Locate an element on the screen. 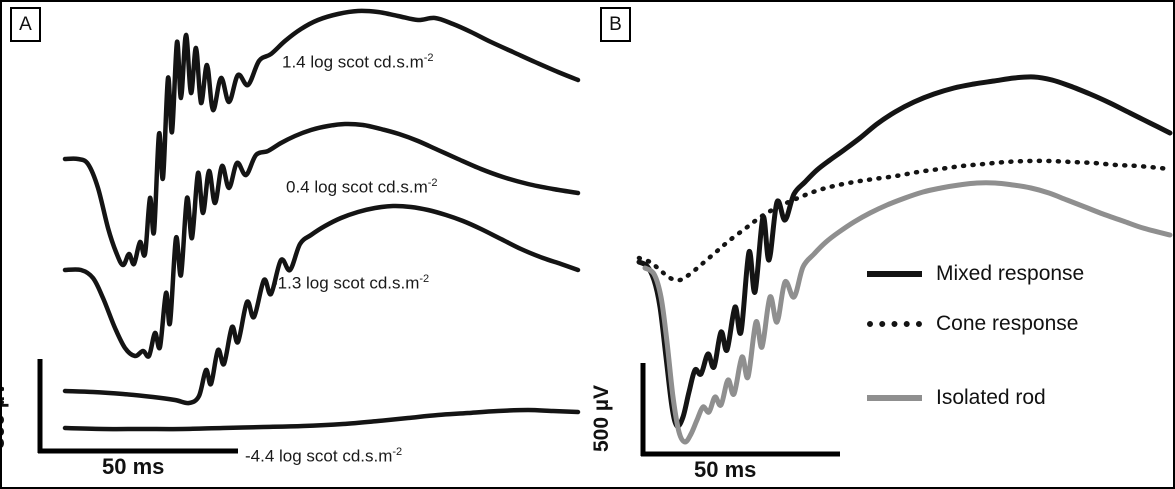 This screenshot has height=489, width=1175. cone-response-line-sample is located at coordinates (894, 324).